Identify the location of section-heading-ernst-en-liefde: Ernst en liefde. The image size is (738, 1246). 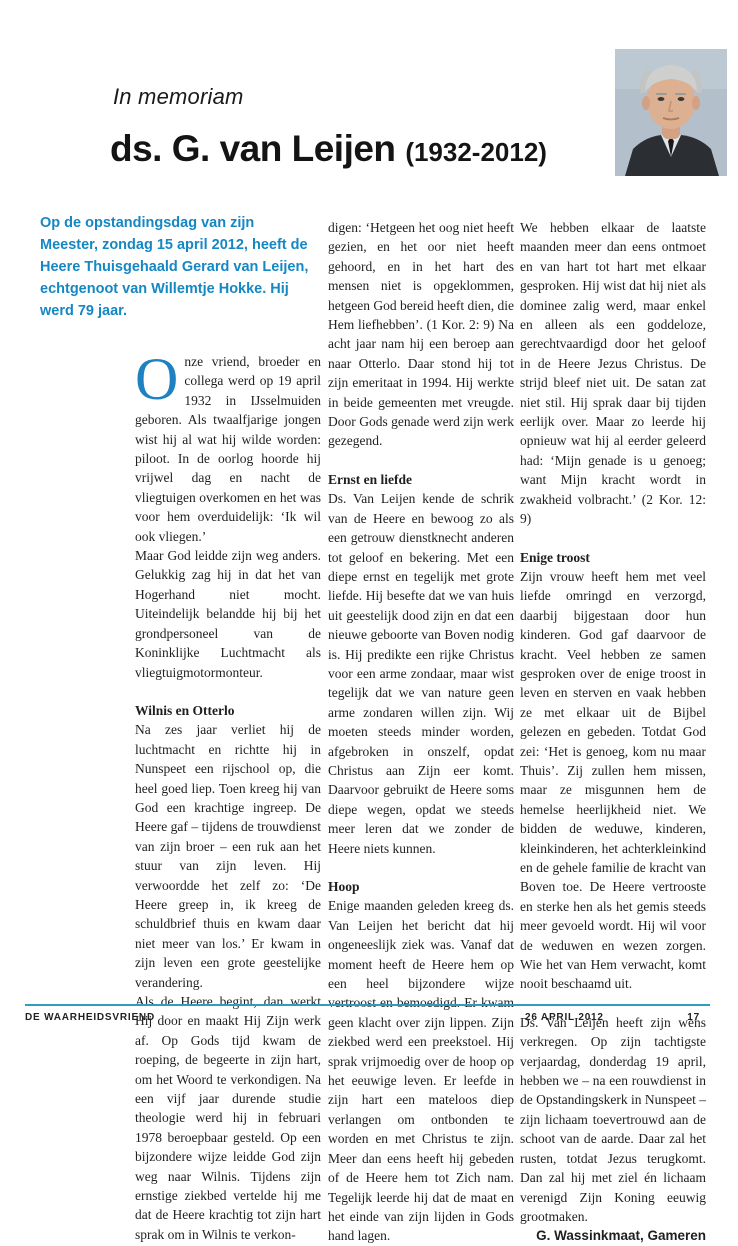
(370, 479).